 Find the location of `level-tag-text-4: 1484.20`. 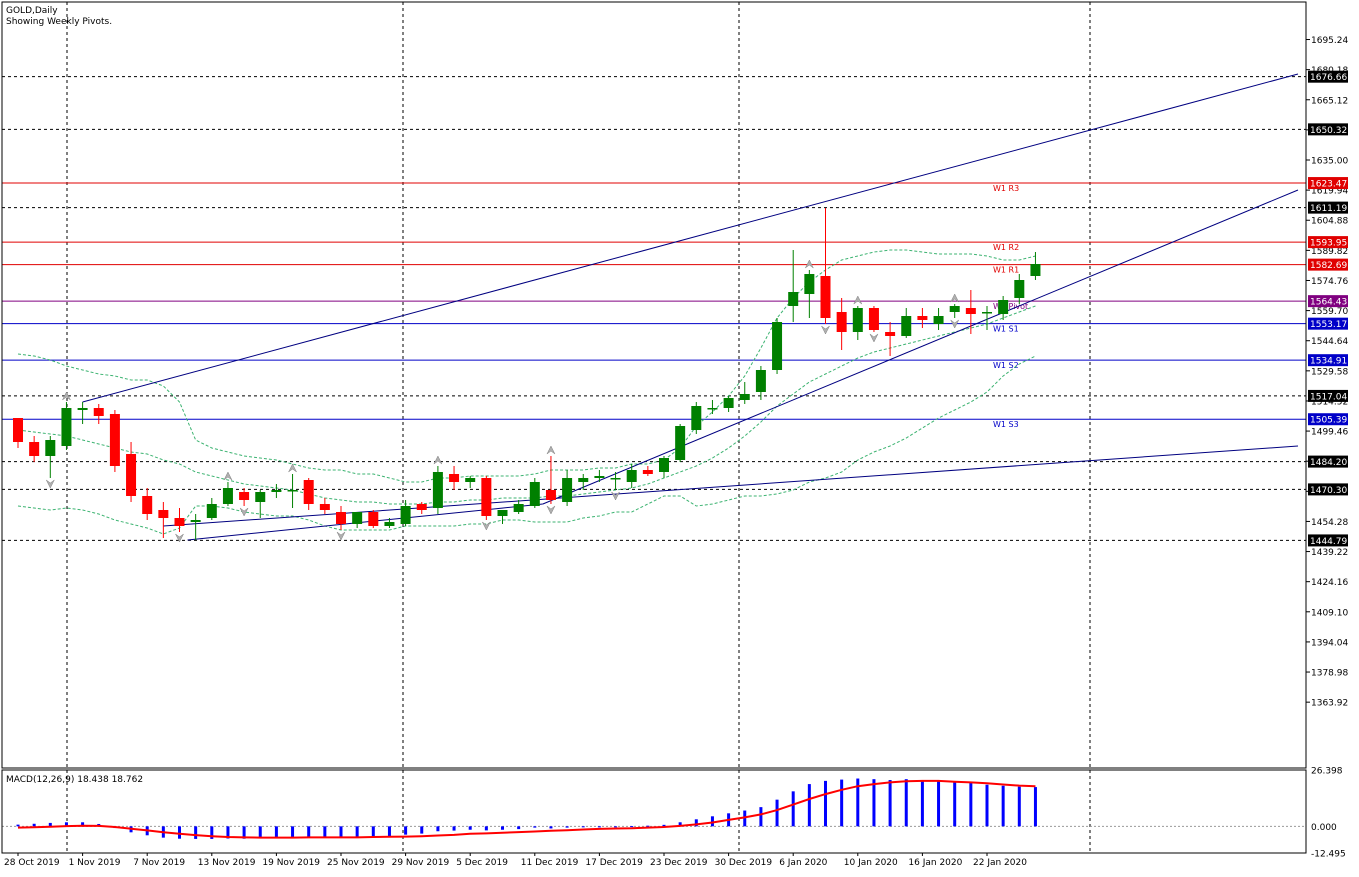

level-tag-text-4: 1484.20 is located at coordinates (1328, 463).